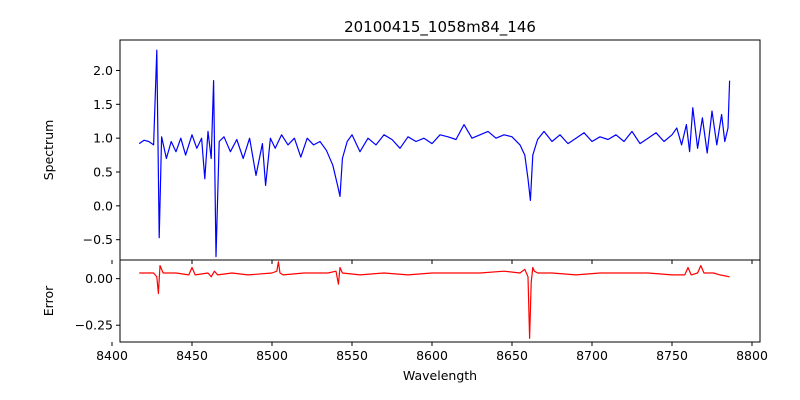 This screenshot has height=400, width=800. Describe the element at coordinates (103, 70) in the screenshot. I see `spectrum-ytick-label: 2.0` at that location.